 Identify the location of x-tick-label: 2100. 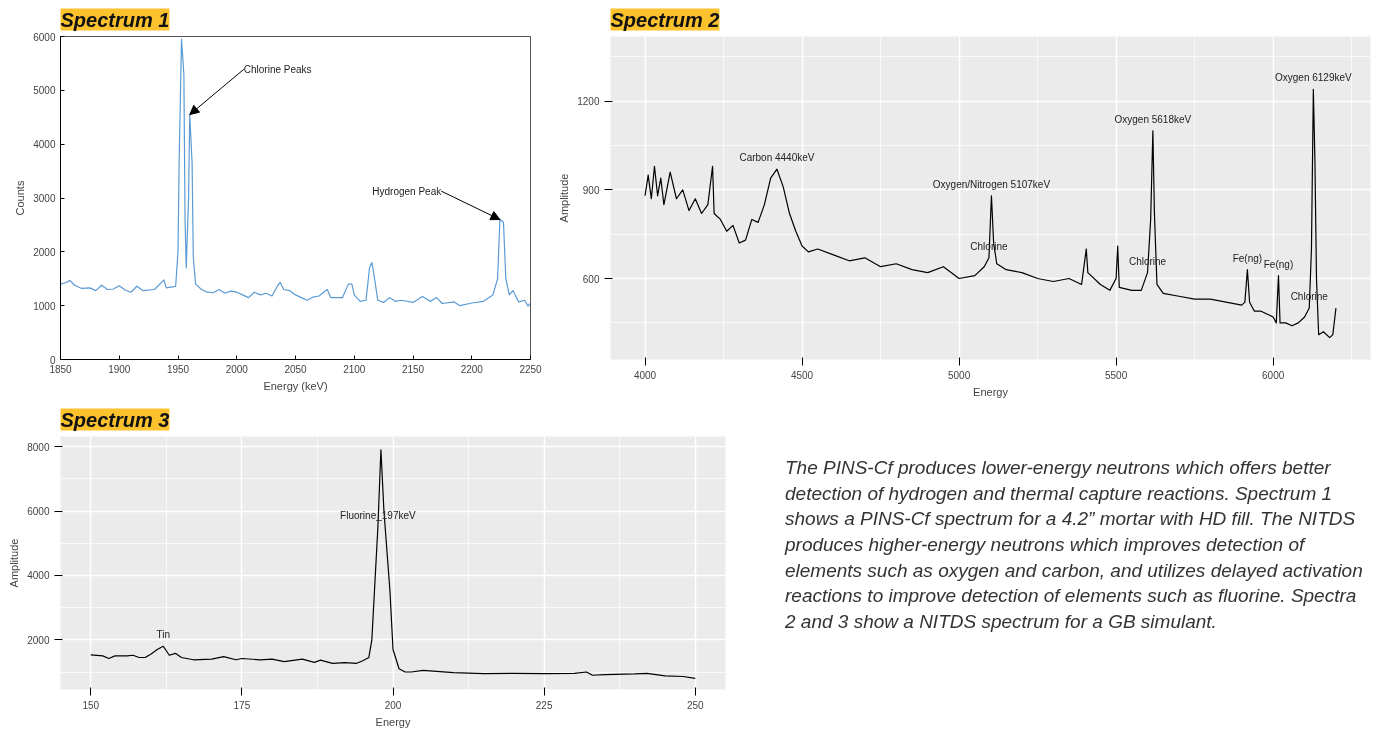
(354, 369).